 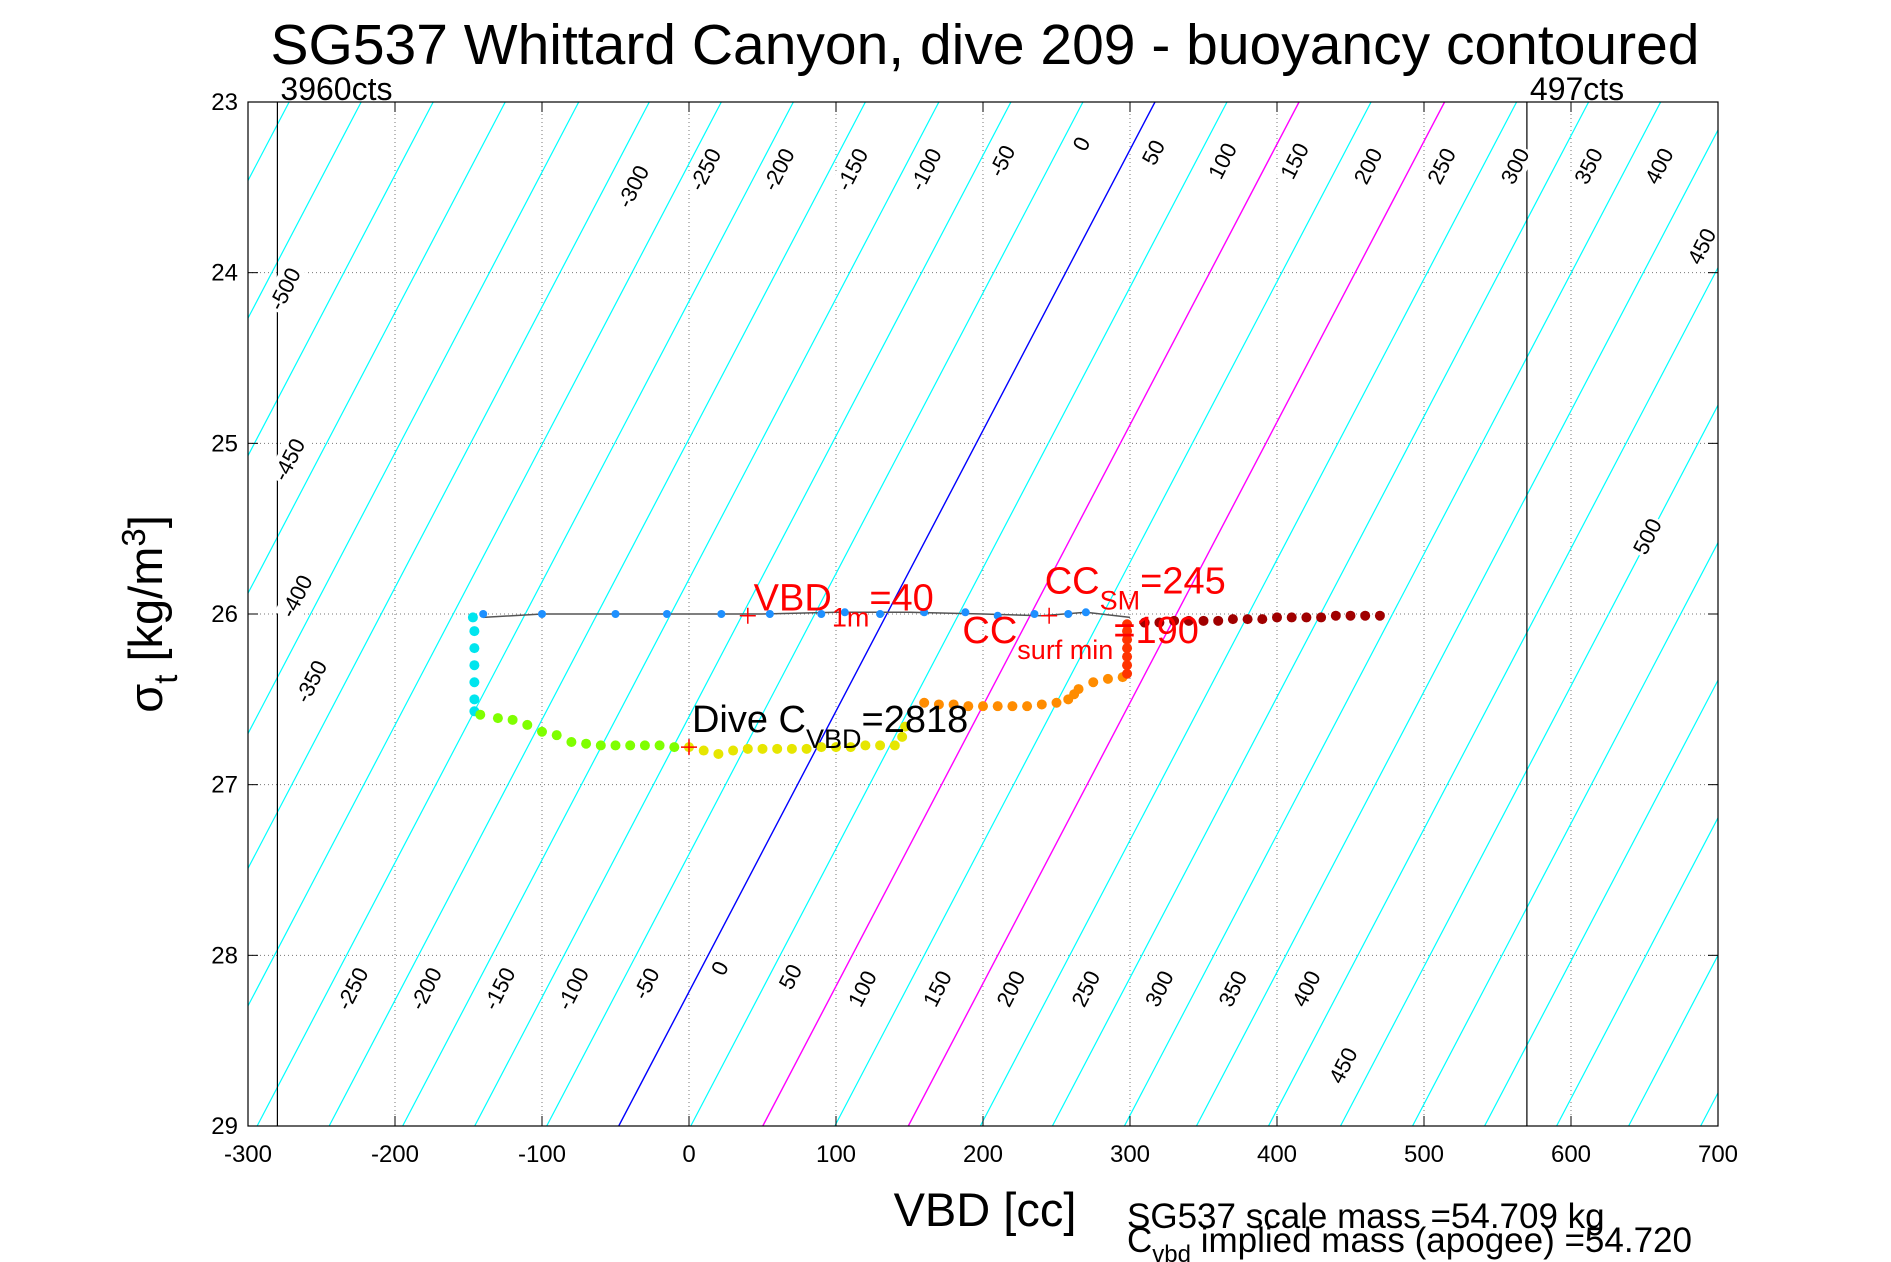 What do you see at coordinates (1424, 1154) in the screenshot?
I see `x-tick-label: 500` at bounding box center [1424, 1154].